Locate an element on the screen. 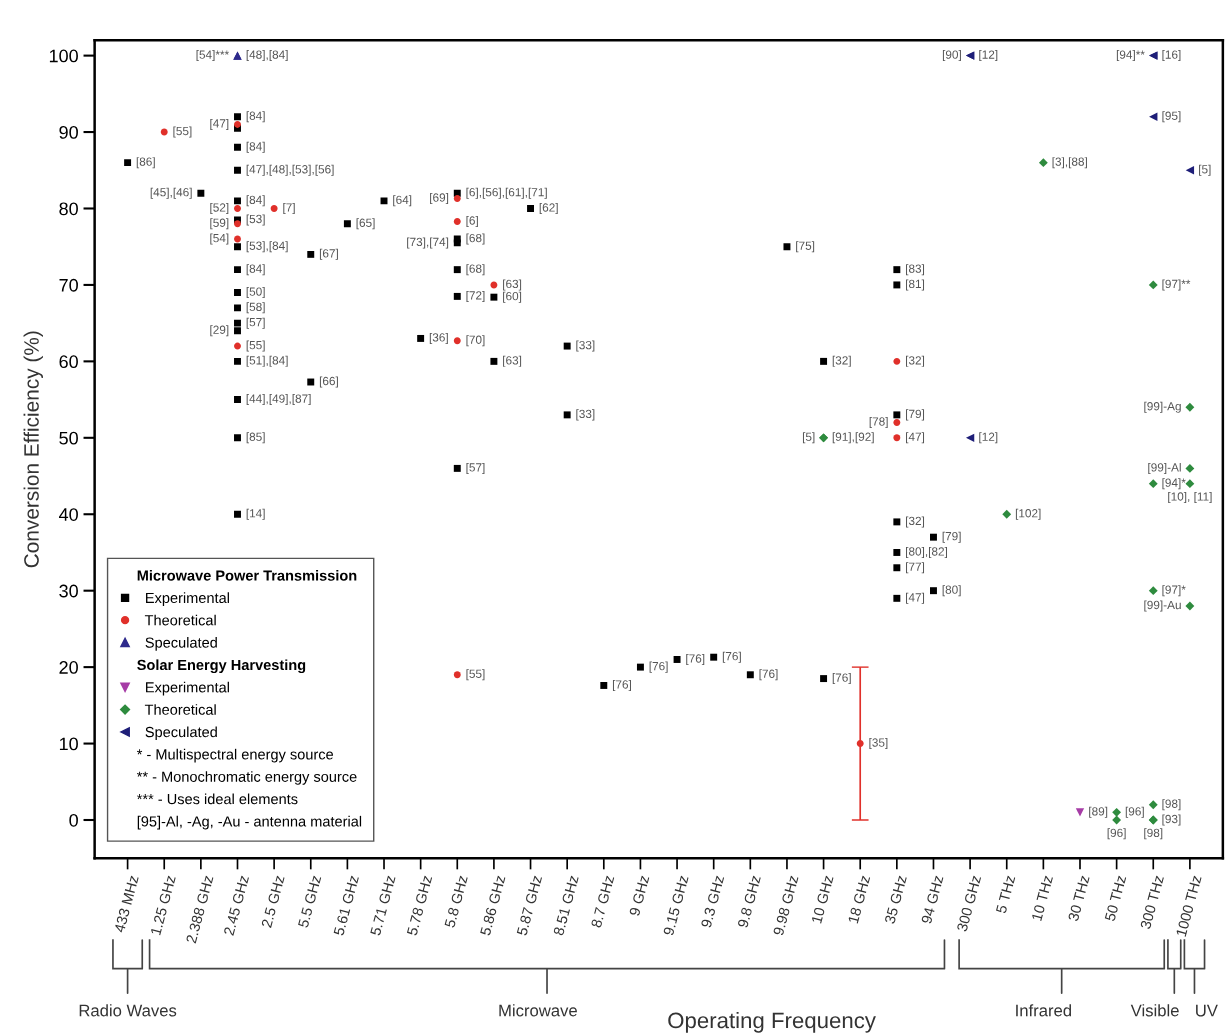 This screenshot has height=1034, width=1229. annotation: [83] is located at coordinates (915, 270).